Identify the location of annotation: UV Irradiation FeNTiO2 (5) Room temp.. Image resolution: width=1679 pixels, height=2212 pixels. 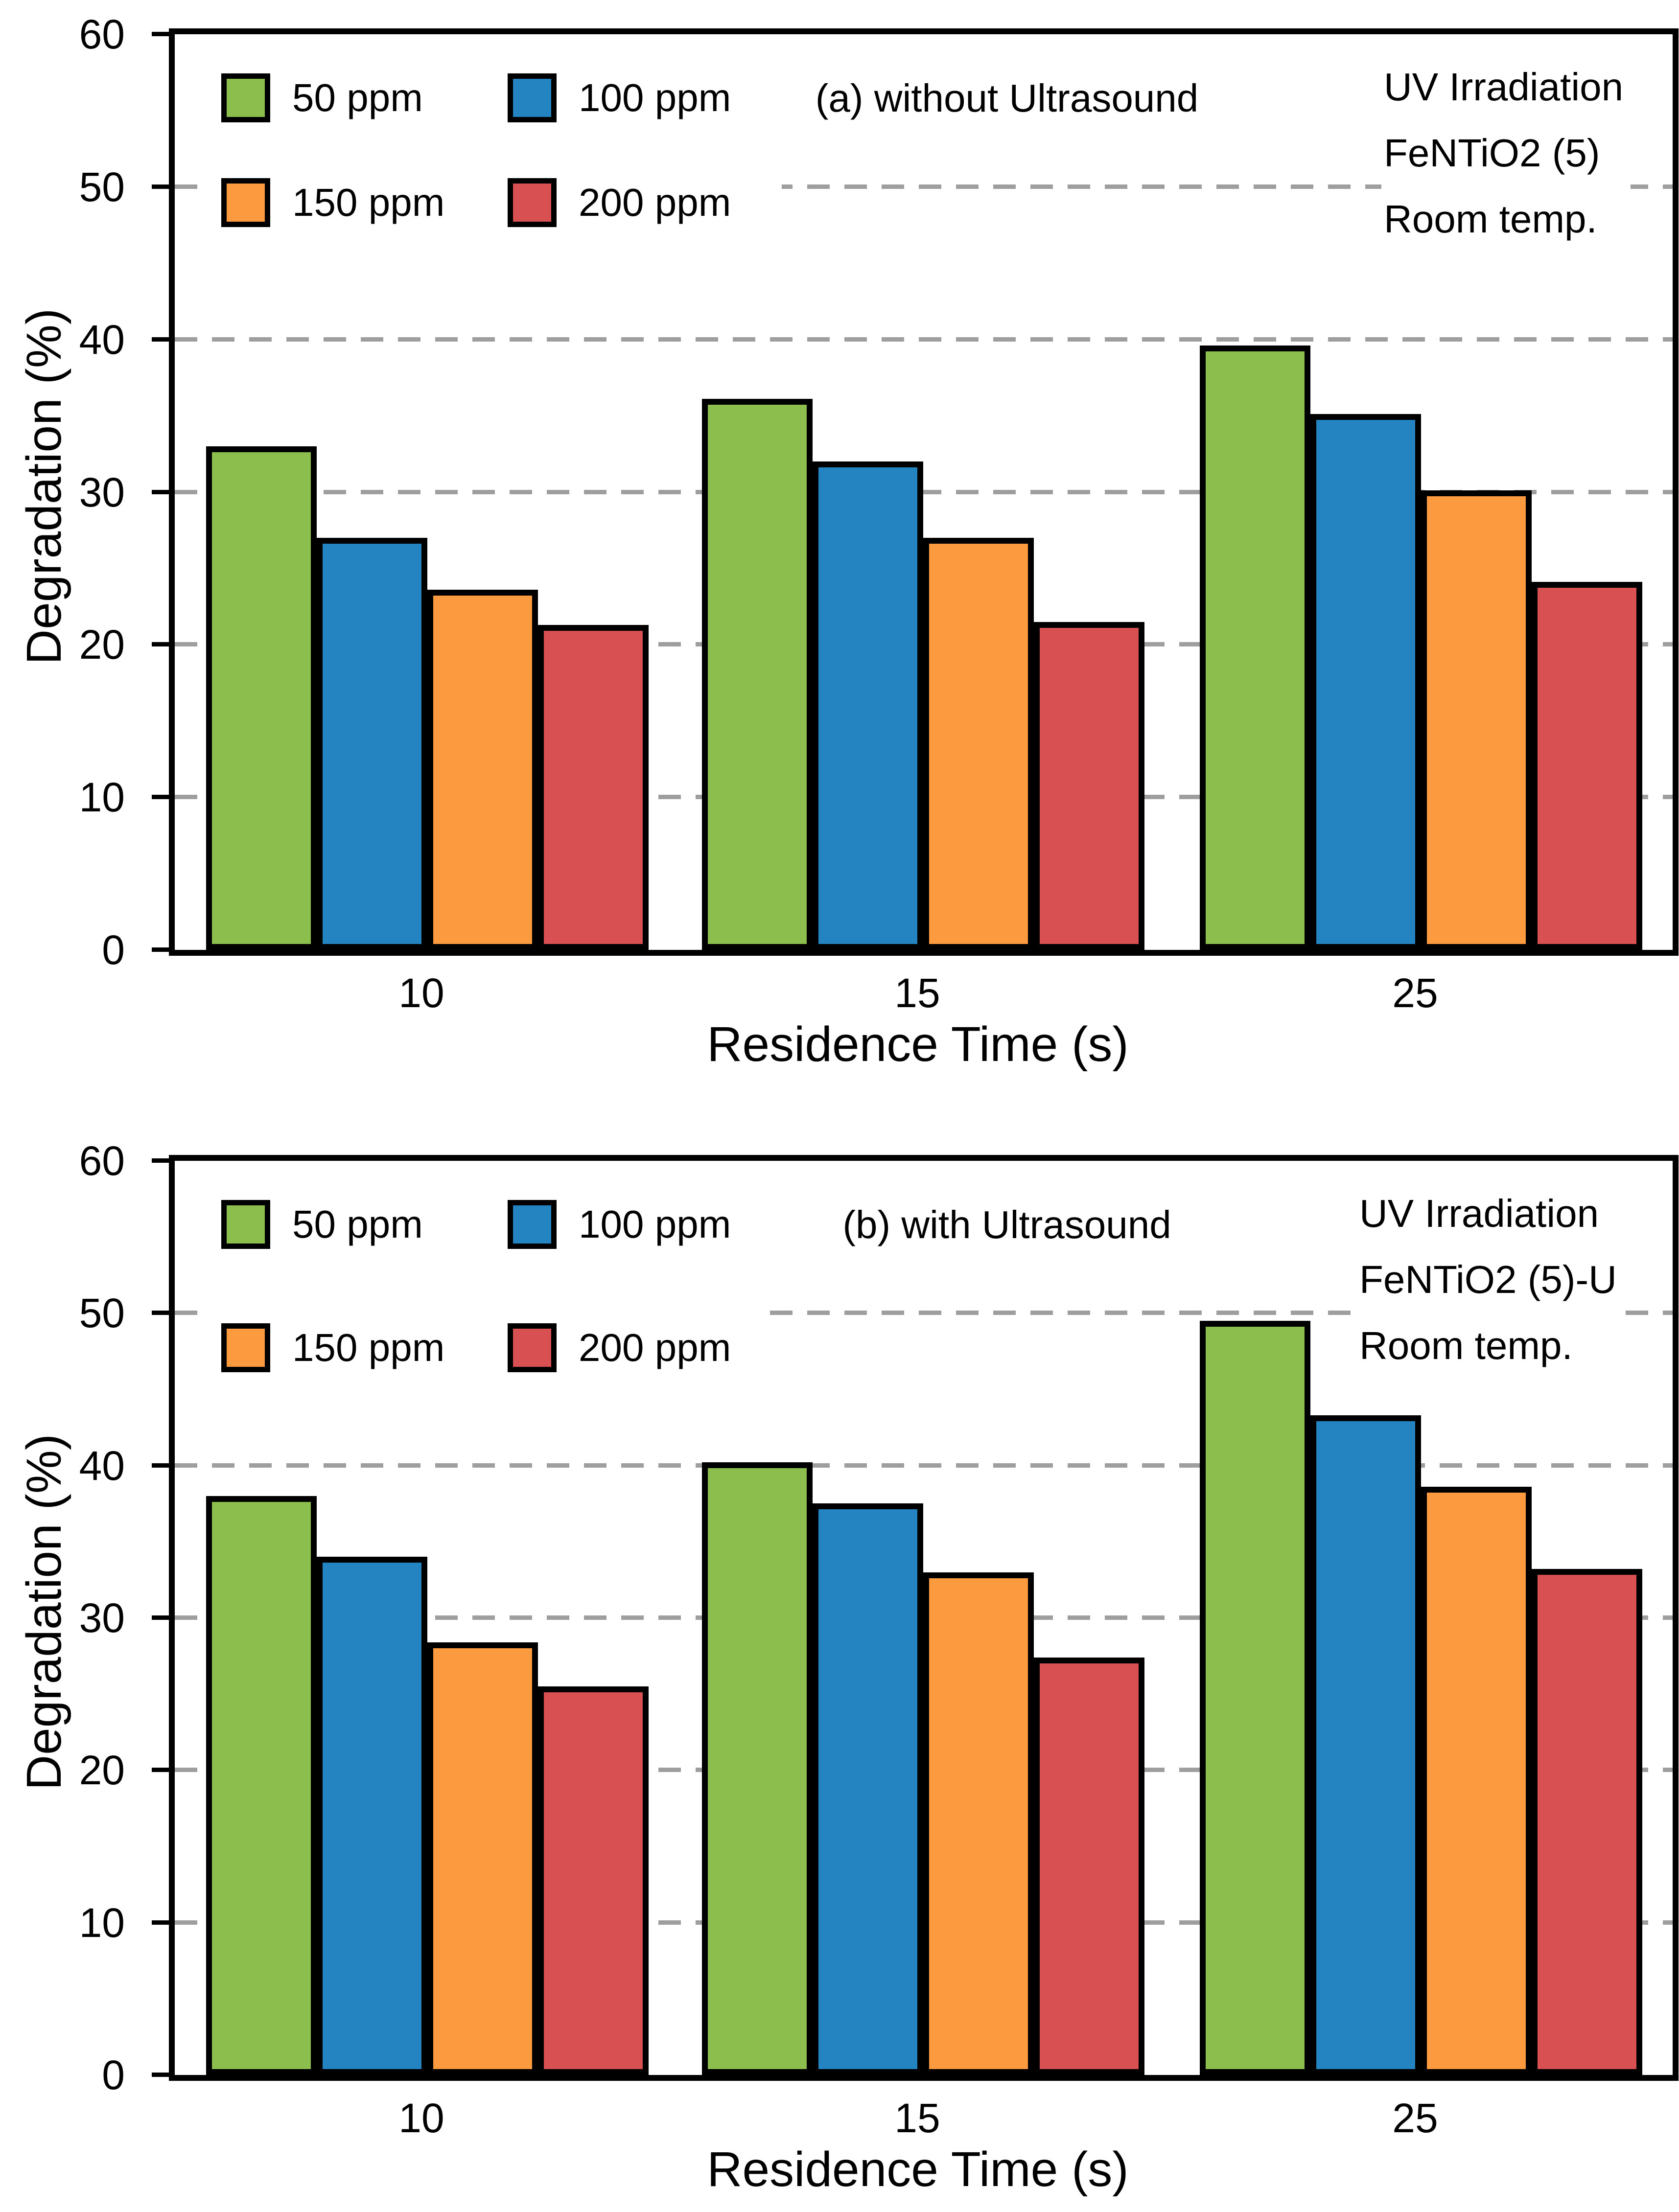
(1506, 155).